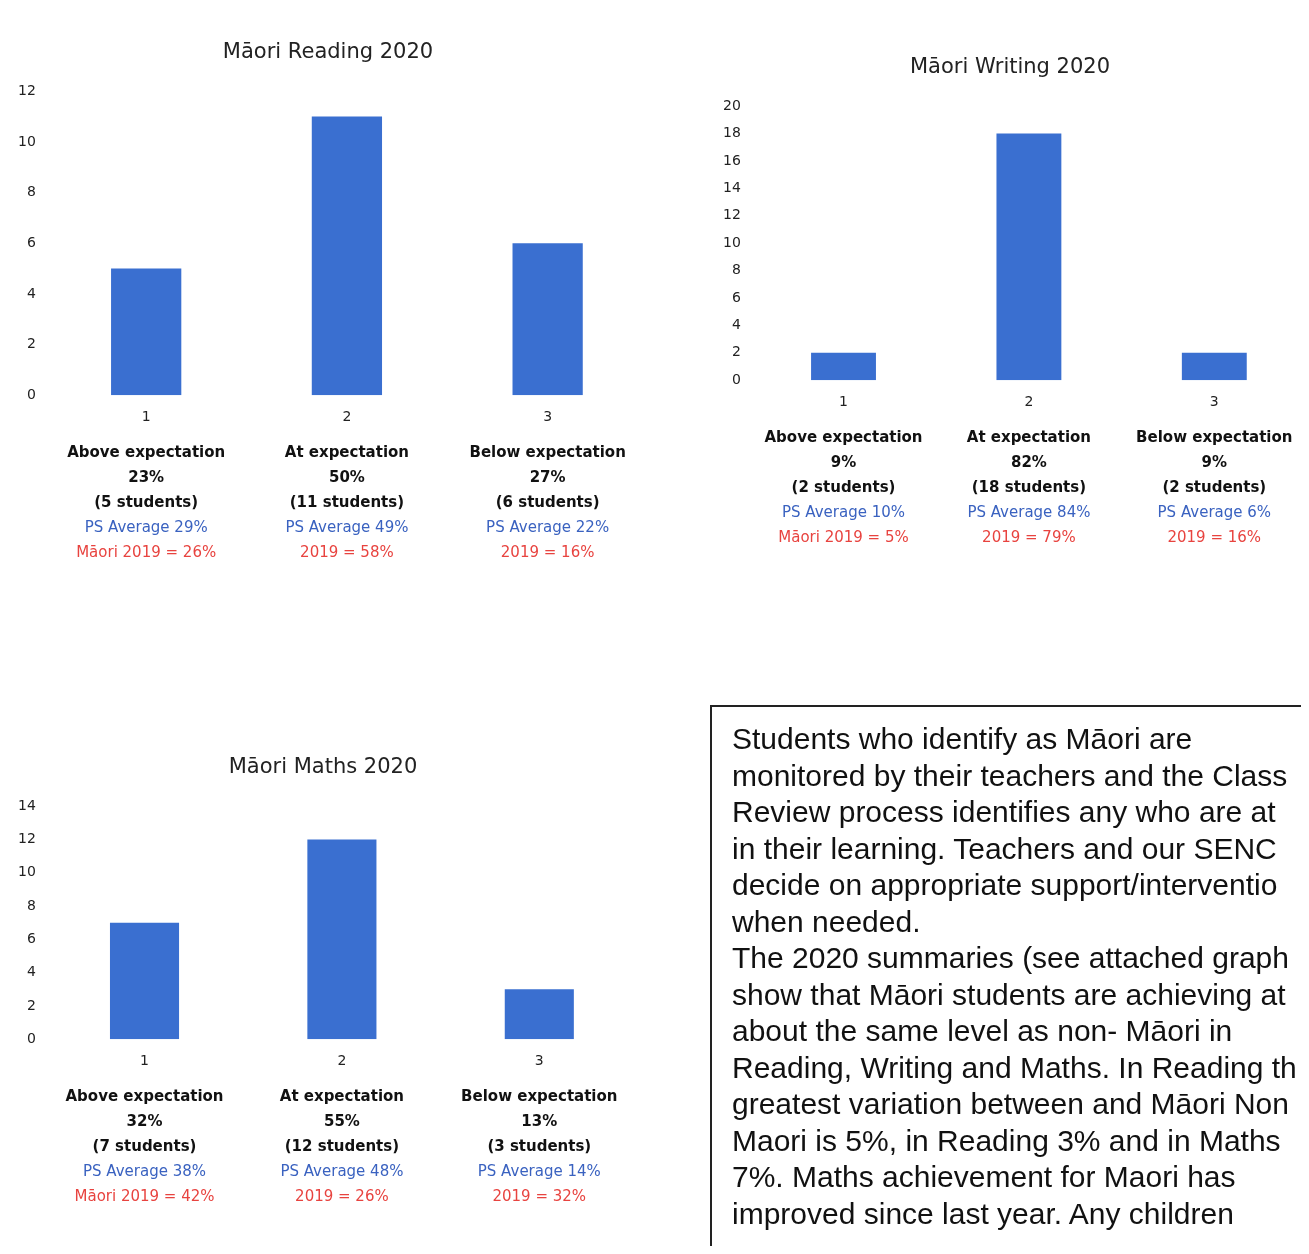  I want to click on text: Above expectation 23% (5 students) PS Average 29% Māori 2019 = 26%, so click(146, 501).